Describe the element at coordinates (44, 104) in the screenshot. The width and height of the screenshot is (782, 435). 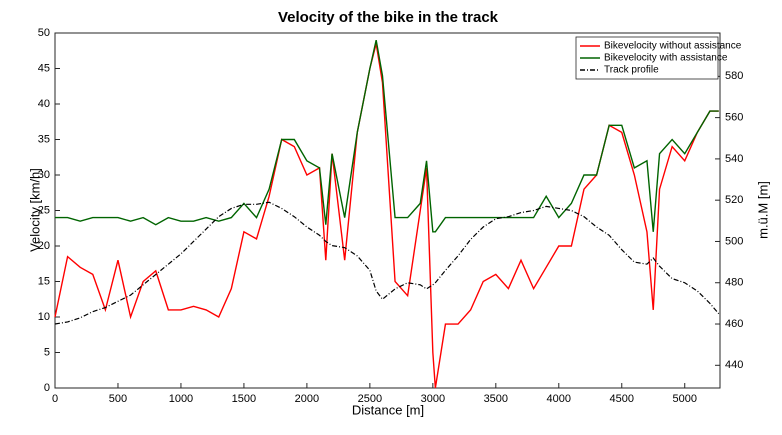
I see `y-tick-label: 40` at that location.